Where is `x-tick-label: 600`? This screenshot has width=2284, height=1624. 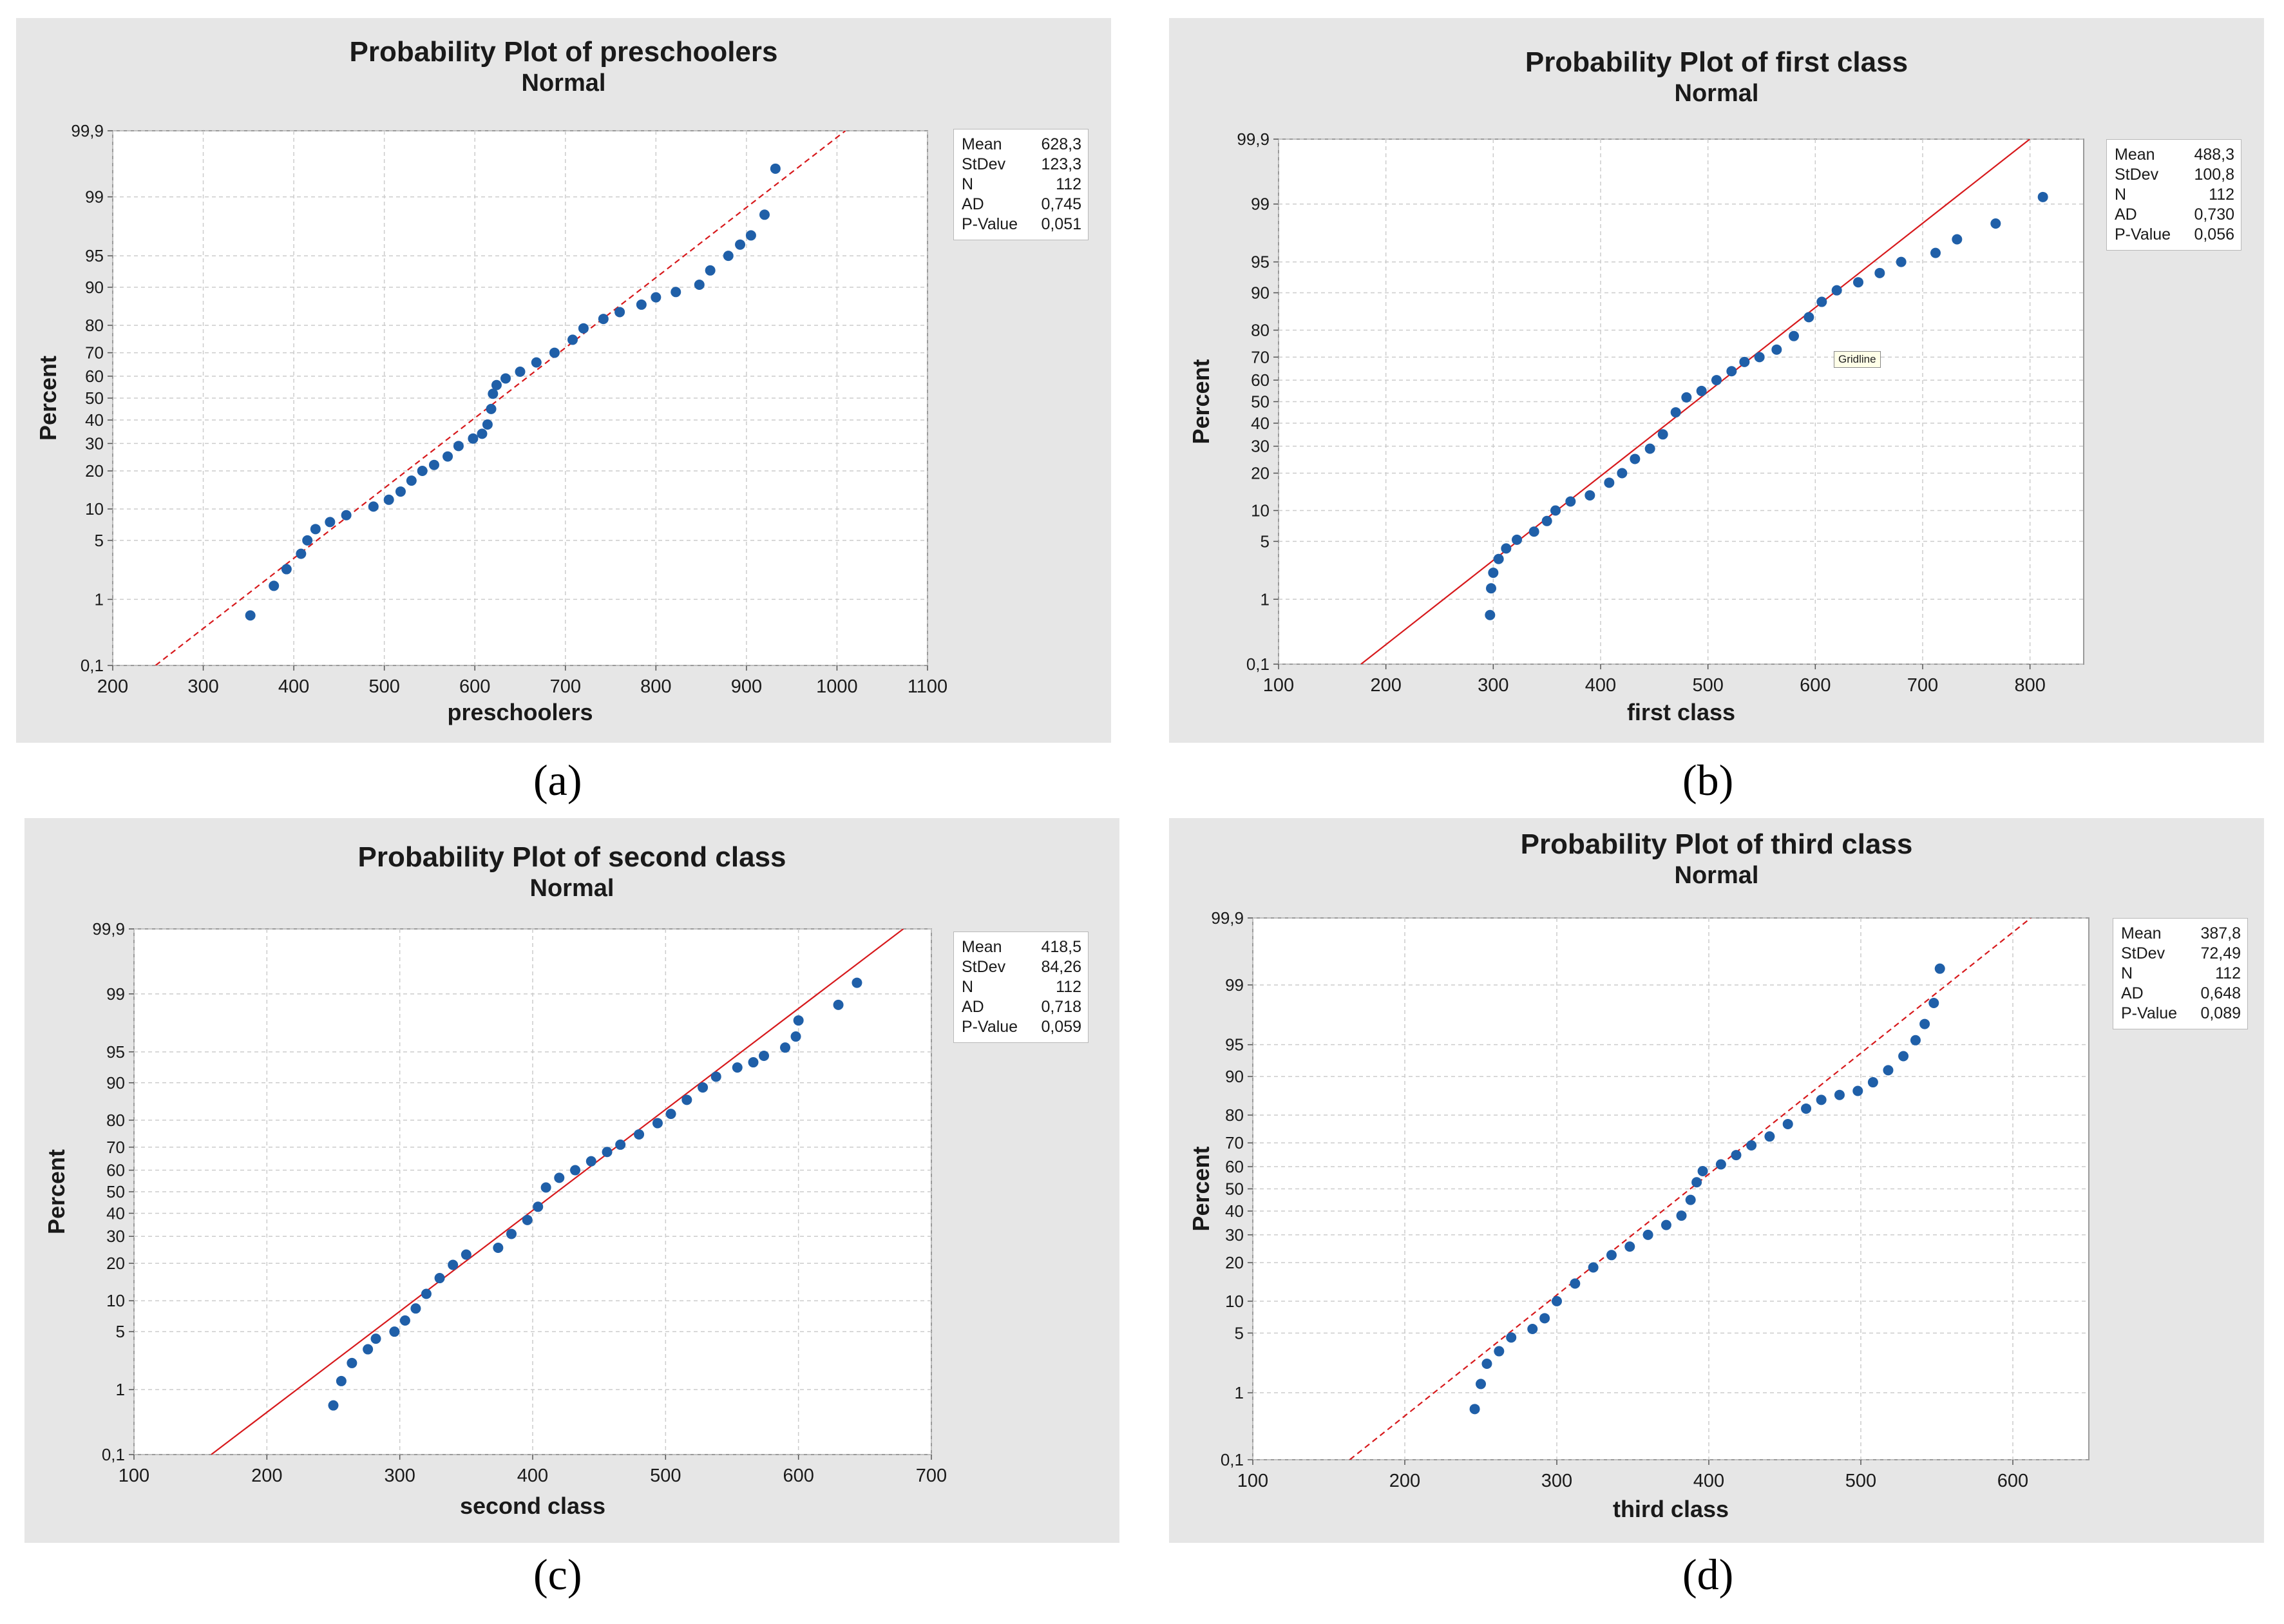 x-tick-label: 600 is located at coordinates (2013, 1481).